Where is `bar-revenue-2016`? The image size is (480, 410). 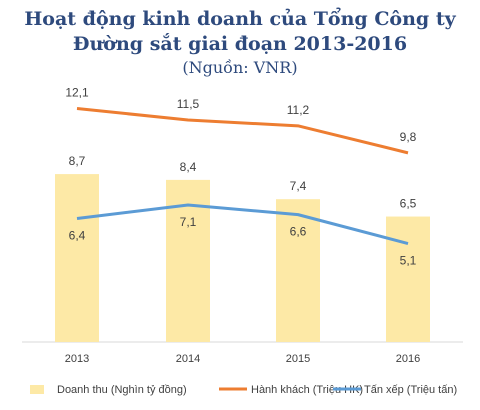 bar-revenue-2016 is located at coordinates (408, 279).